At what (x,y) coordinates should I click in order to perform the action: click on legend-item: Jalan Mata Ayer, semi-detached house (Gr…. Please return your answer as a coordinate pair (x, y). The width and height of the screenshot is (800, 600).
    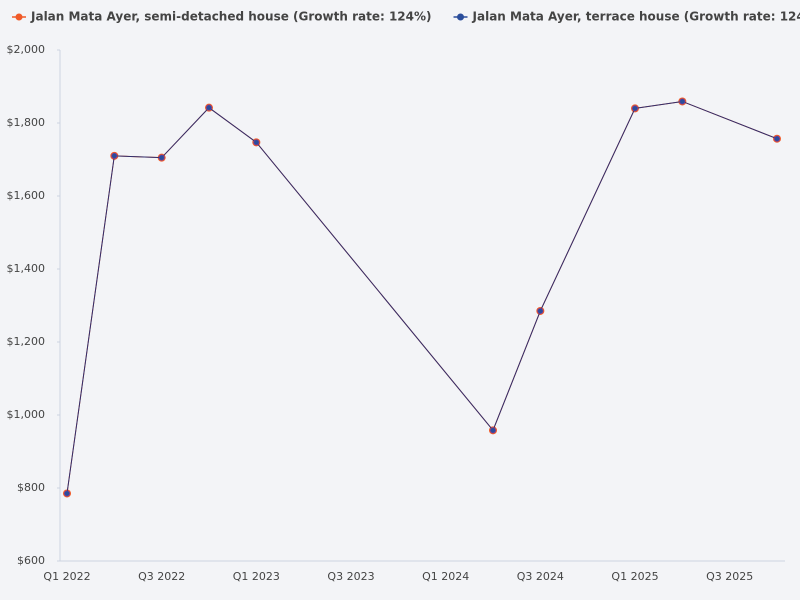
    Looking at the image, I should click on (222, 17).